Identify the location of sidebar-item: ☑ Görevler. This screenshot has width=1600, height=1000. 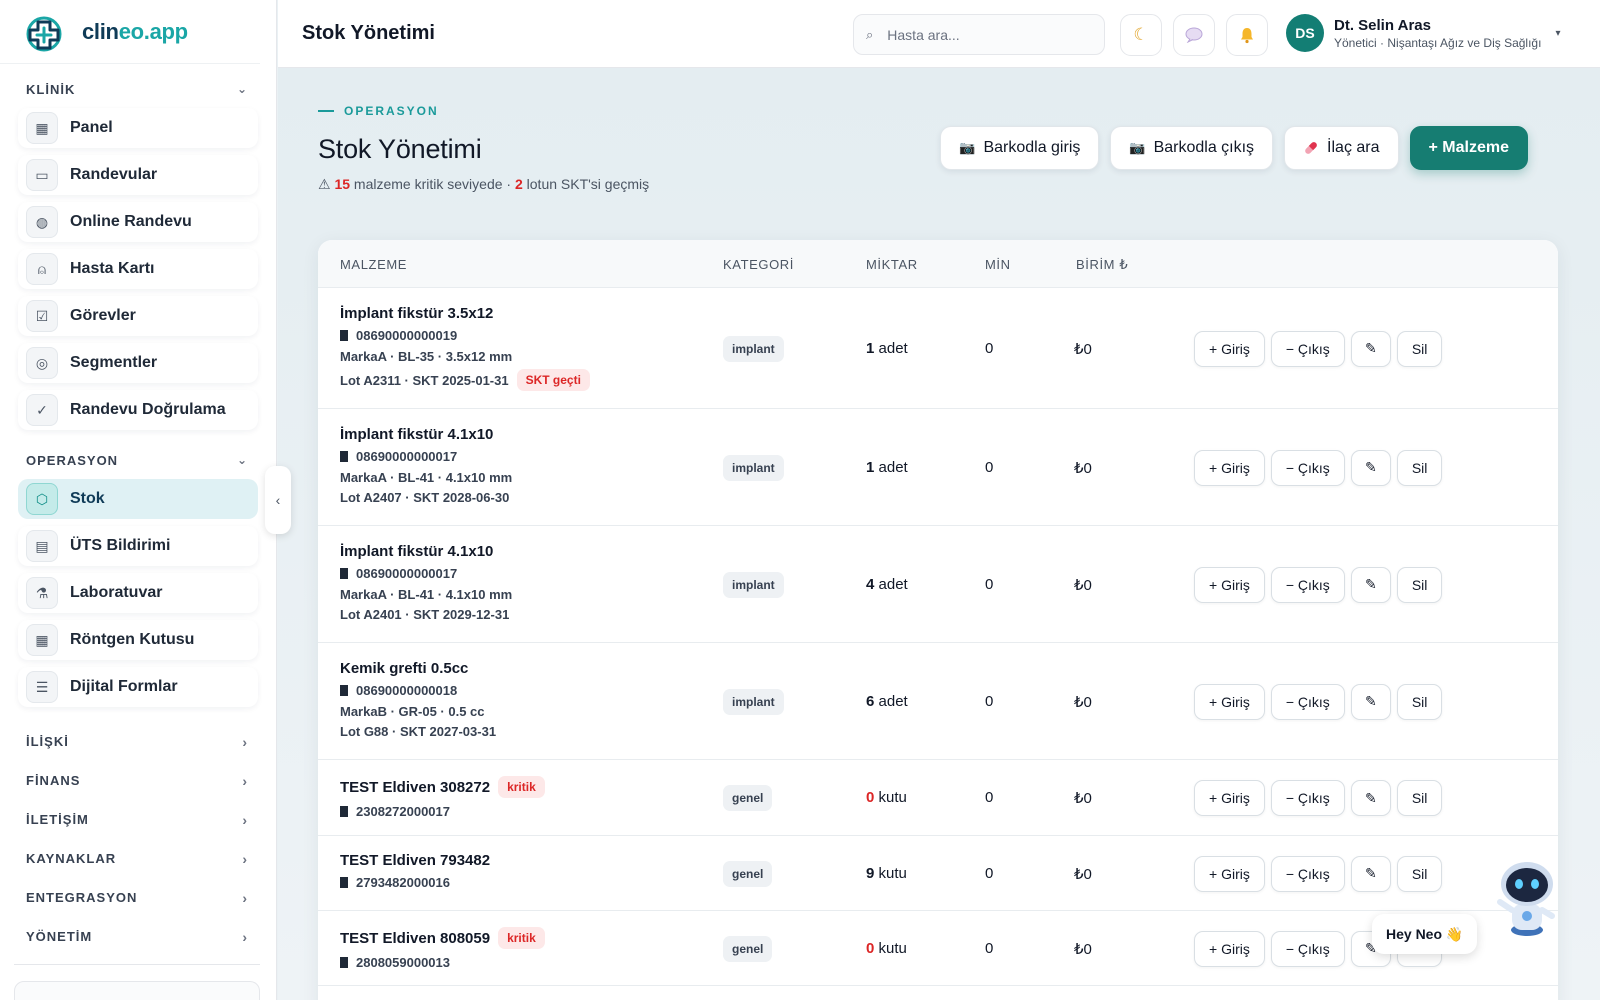
(138, 316).